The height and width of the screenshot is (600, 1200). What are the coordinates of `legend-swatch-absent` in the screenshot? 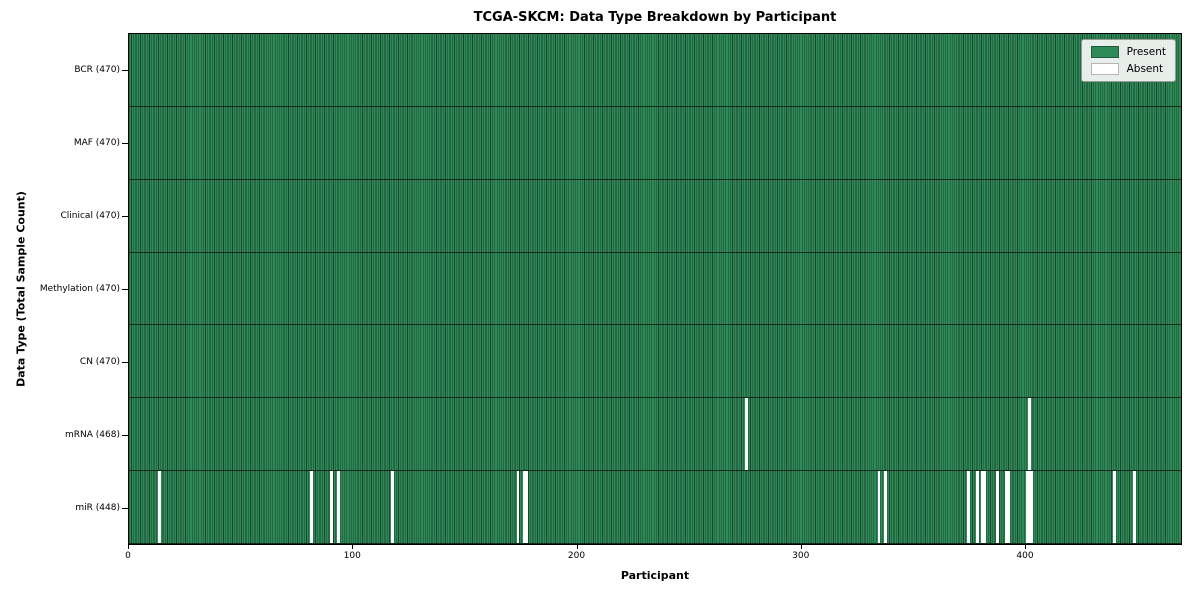 It's located at (1104, 69).